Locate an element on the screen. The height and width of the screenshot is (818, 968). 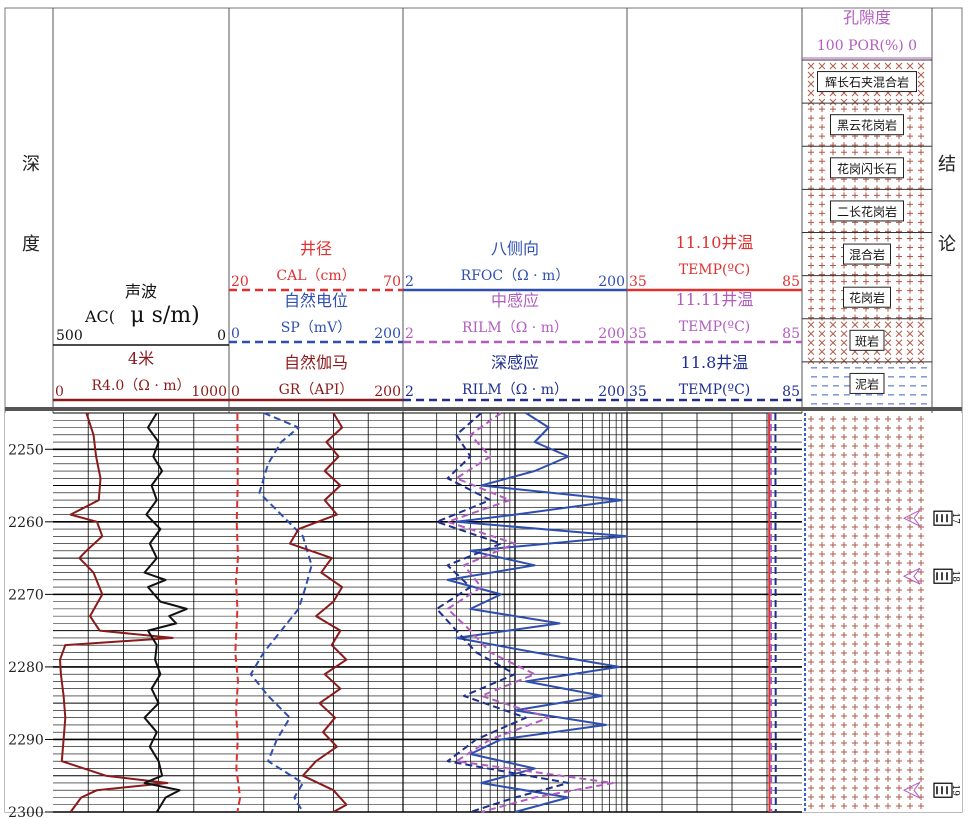
conclusion-label-char: 结 is located at coordinates (947, 164).